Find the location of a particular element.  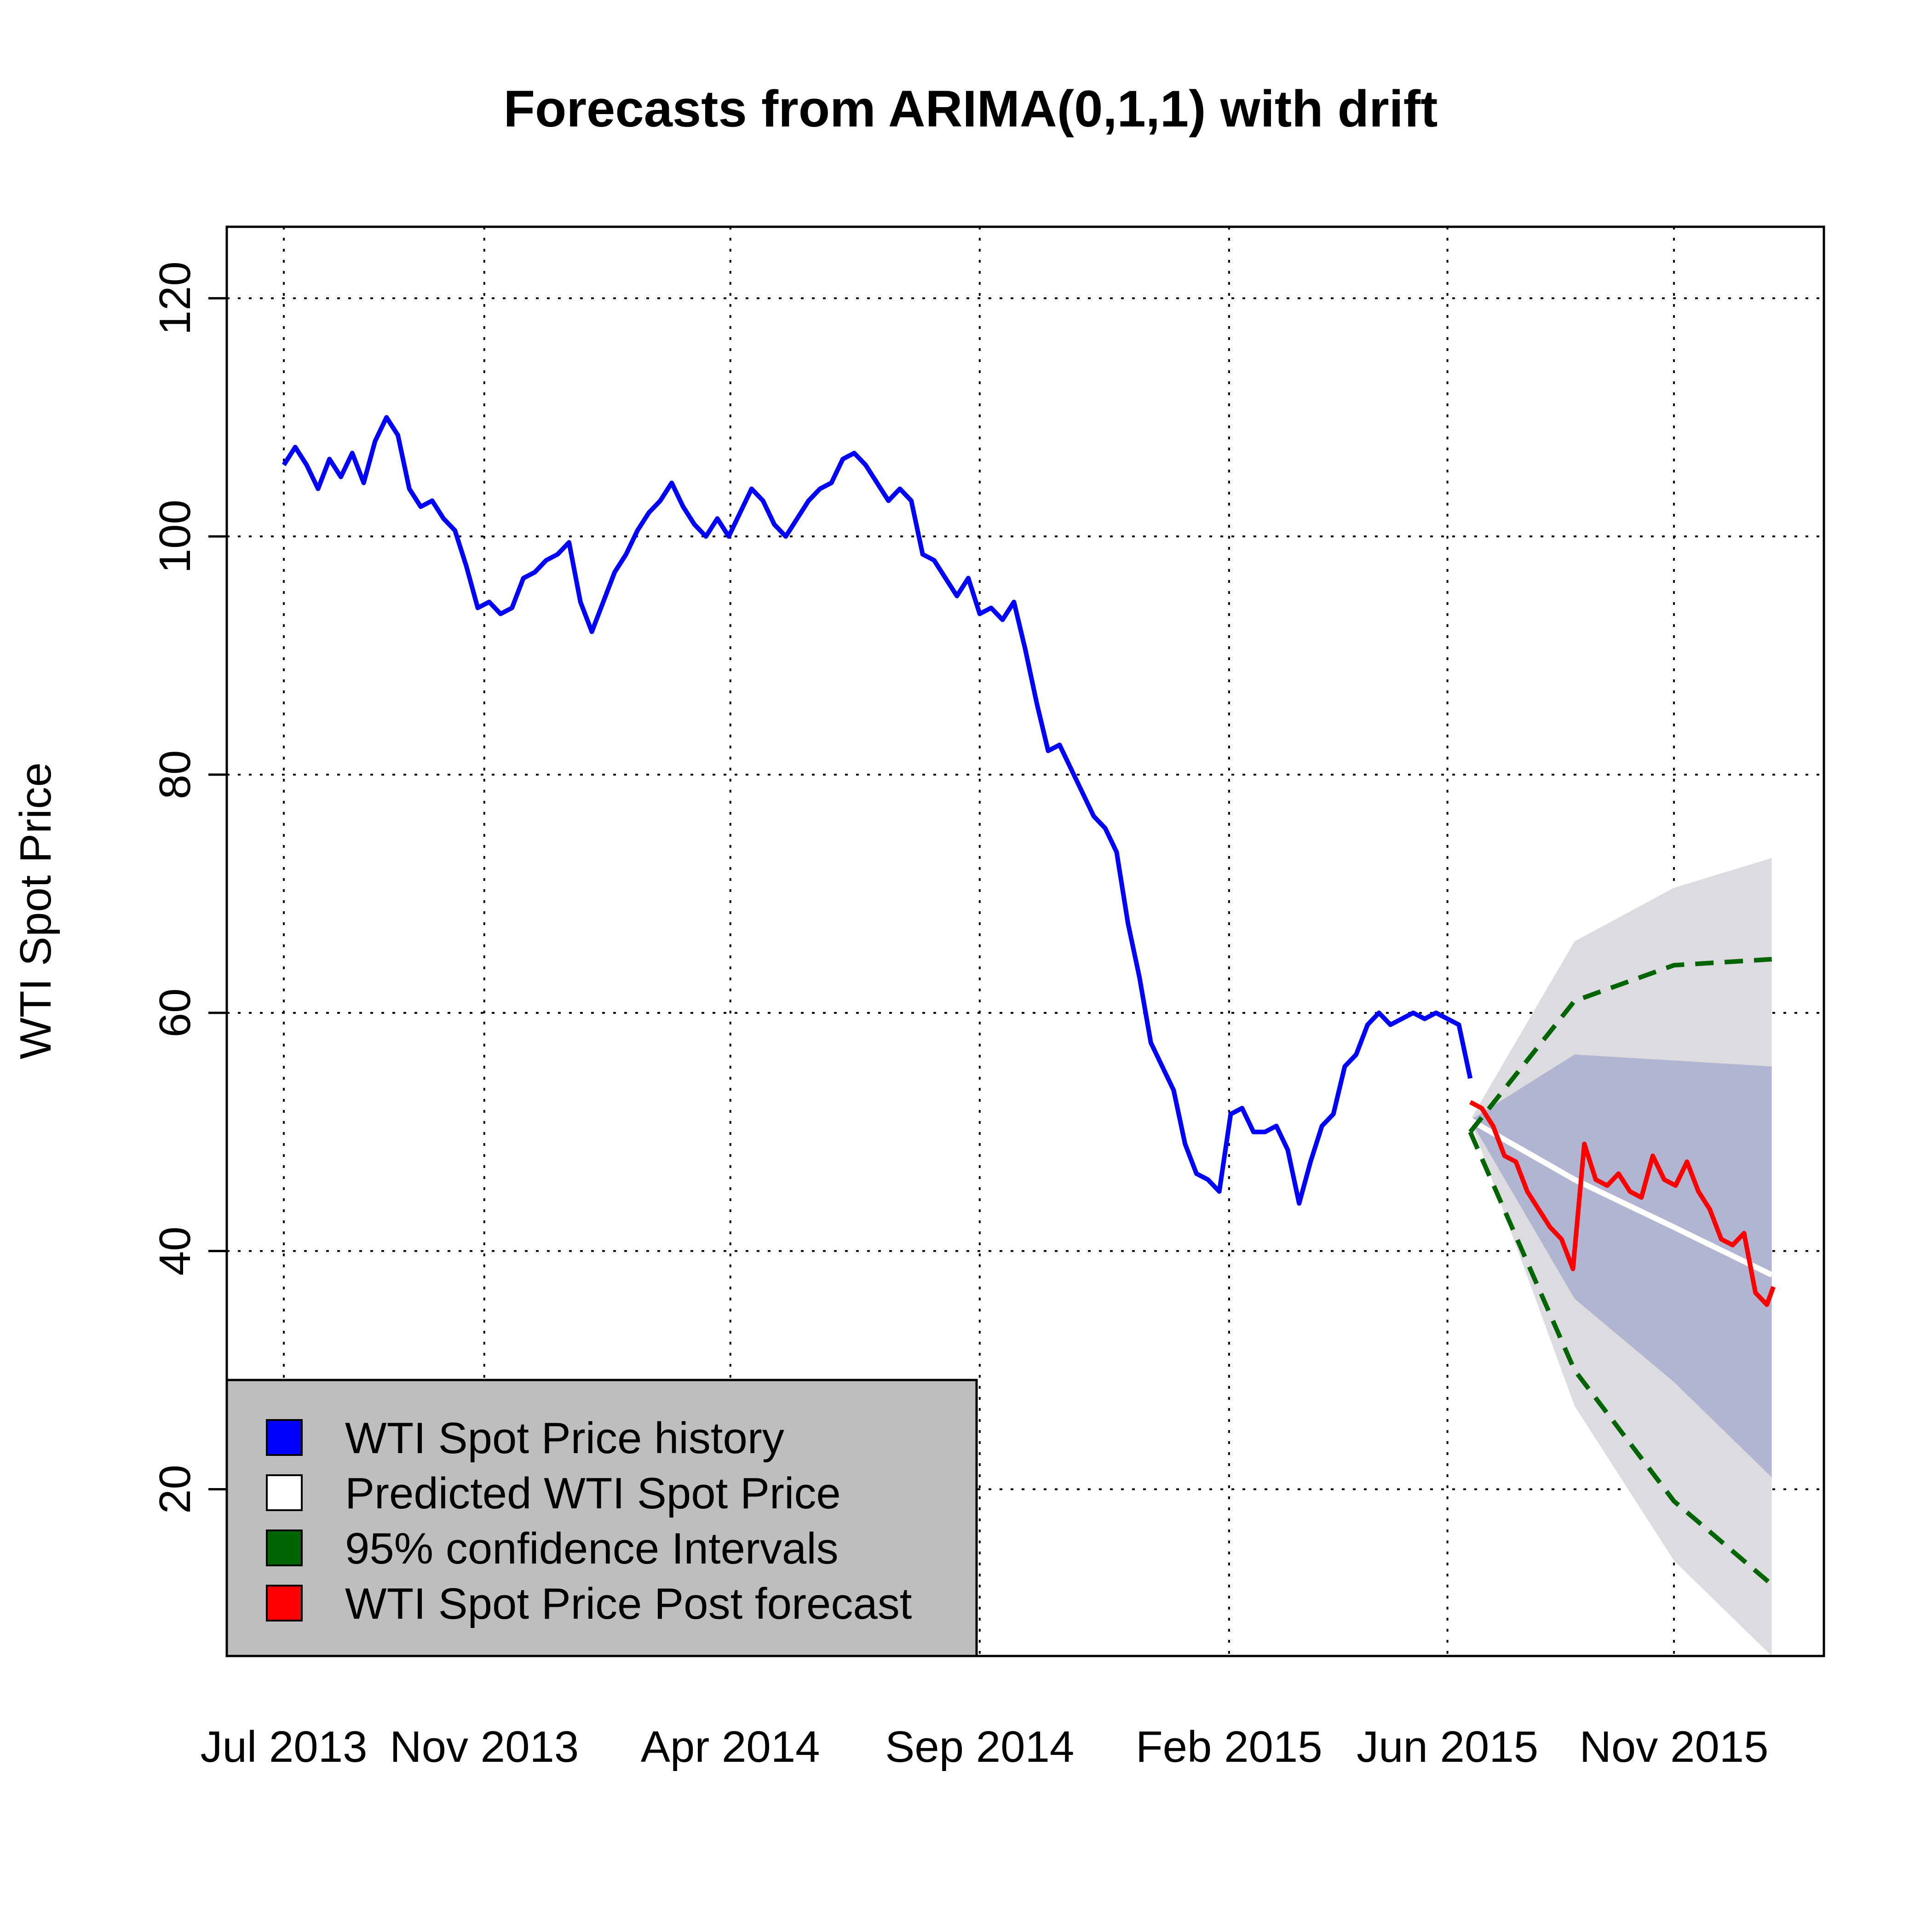

y-tick-label: 80 is located at coordinates (175, 774).